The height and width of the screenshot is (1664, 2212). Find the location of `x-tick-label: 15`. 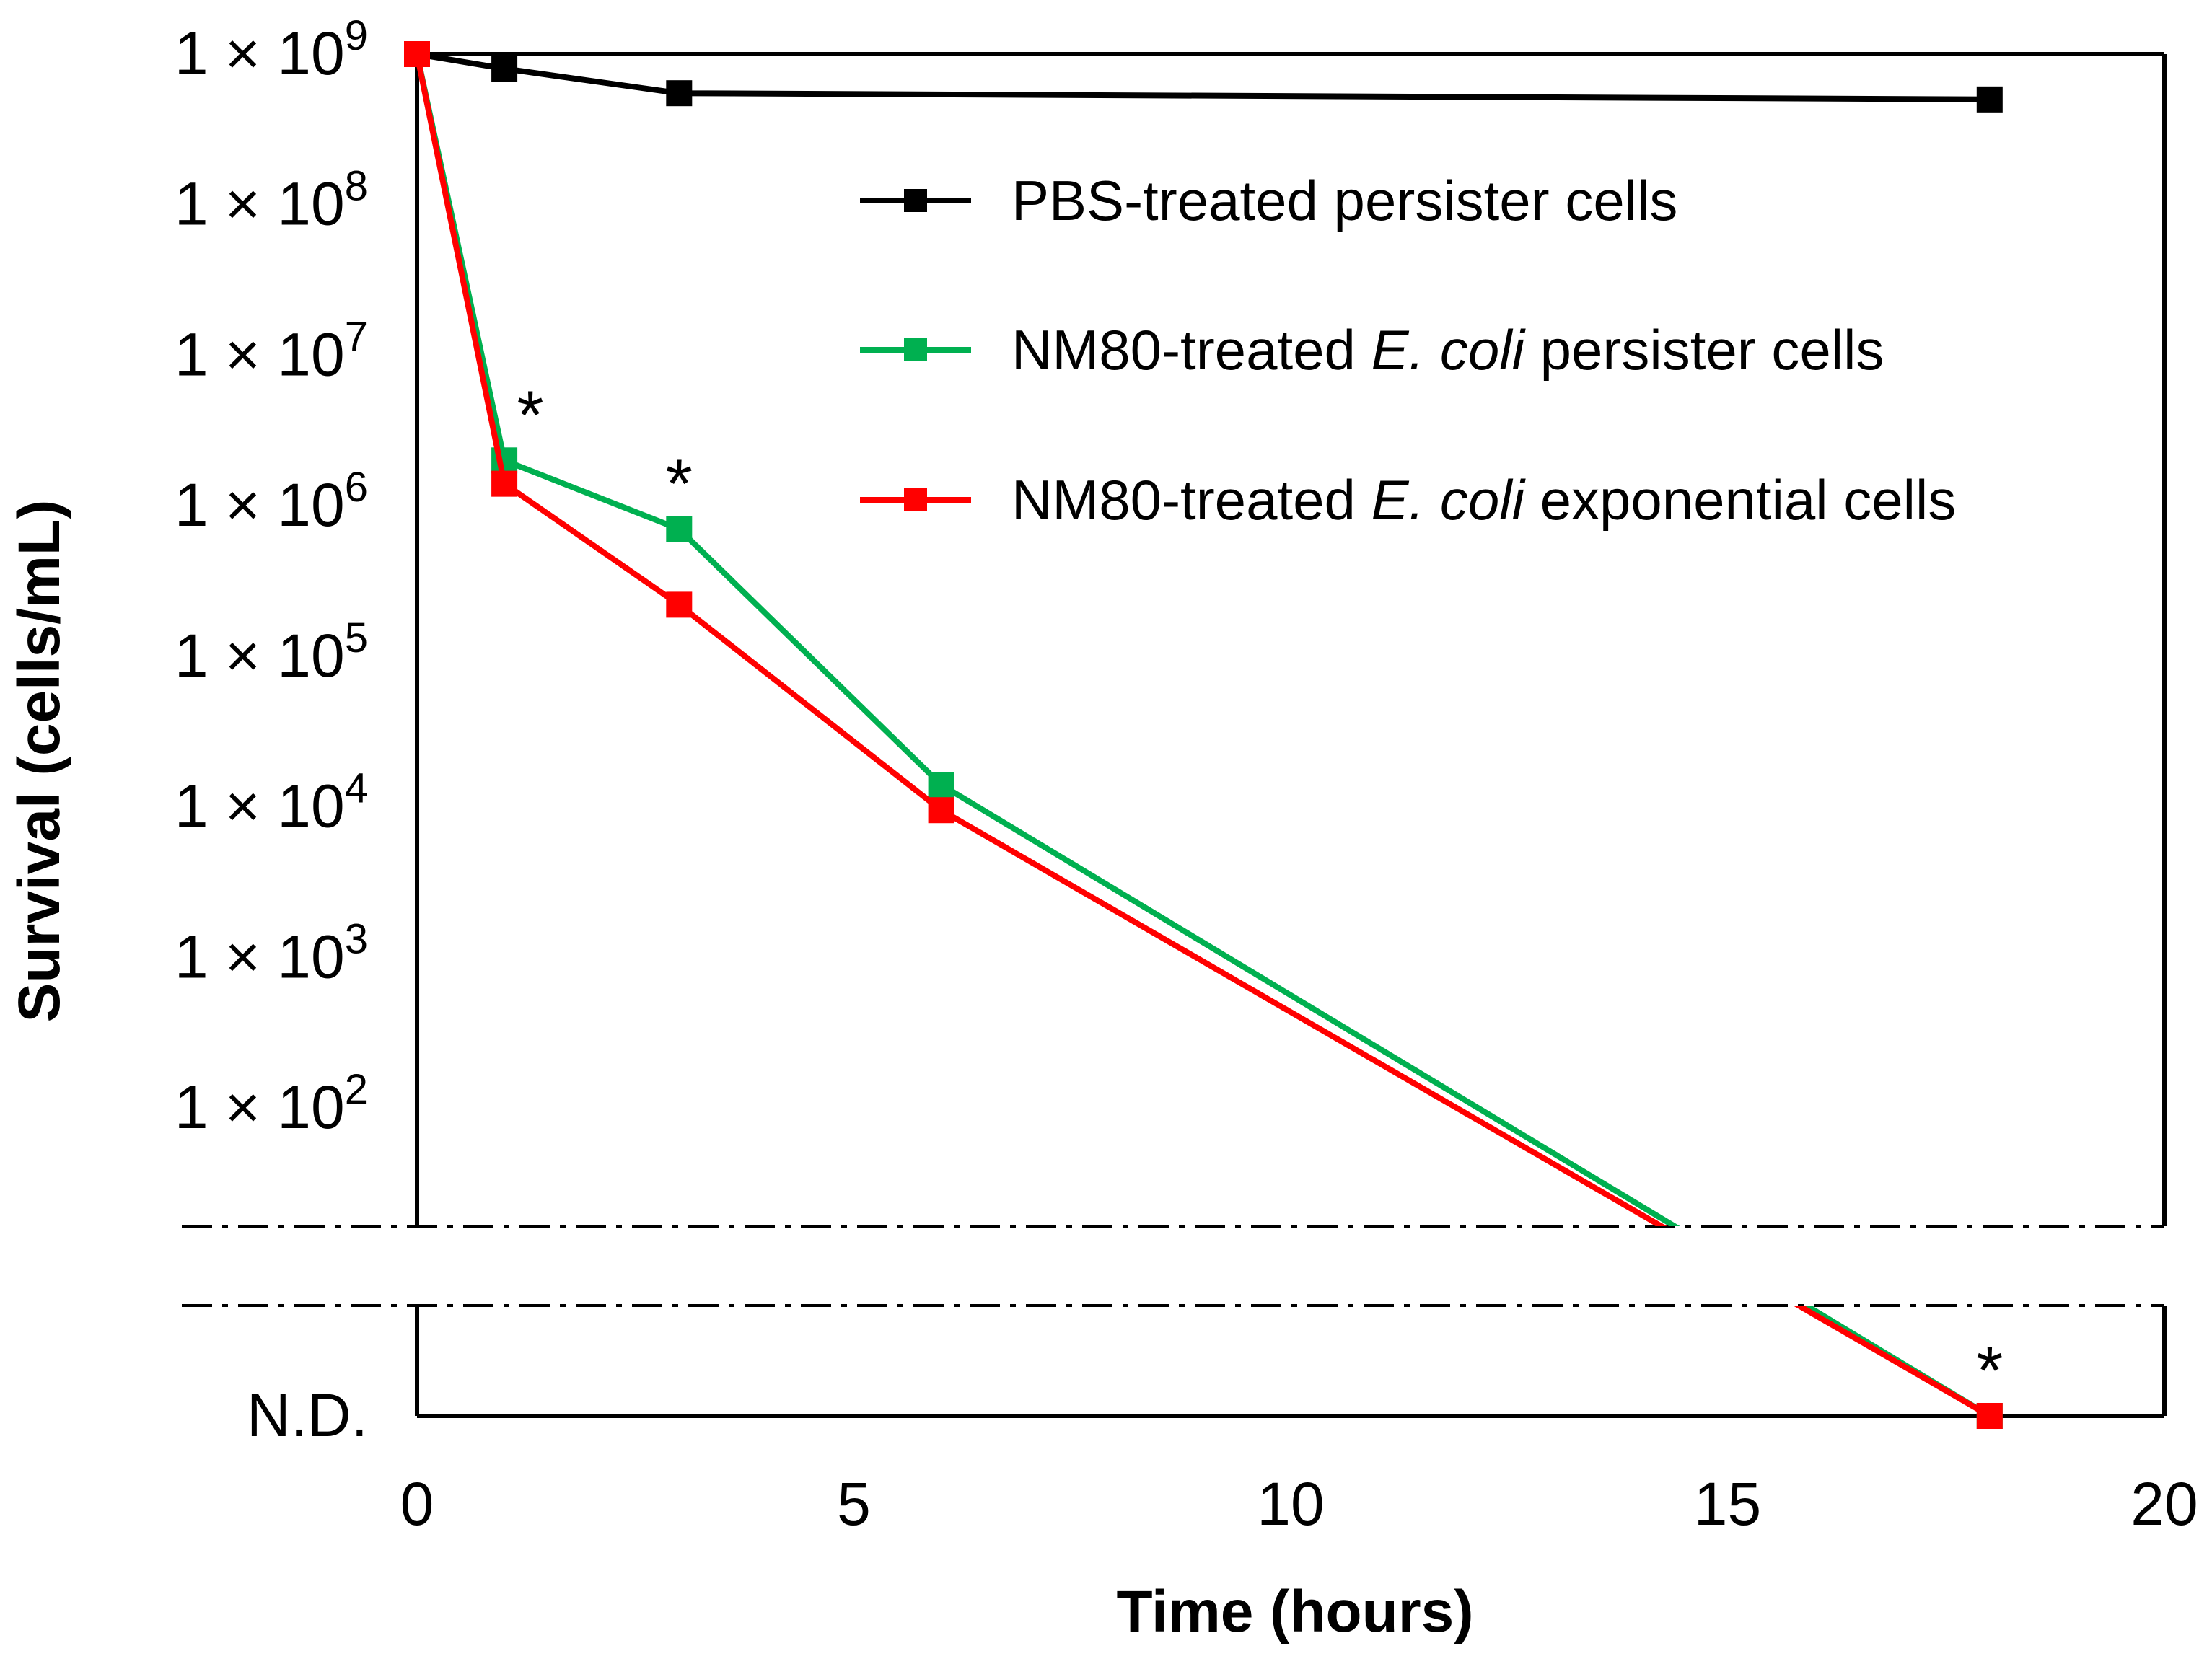

x-tick-label: 15 is located at coordinates (1727, 1504).